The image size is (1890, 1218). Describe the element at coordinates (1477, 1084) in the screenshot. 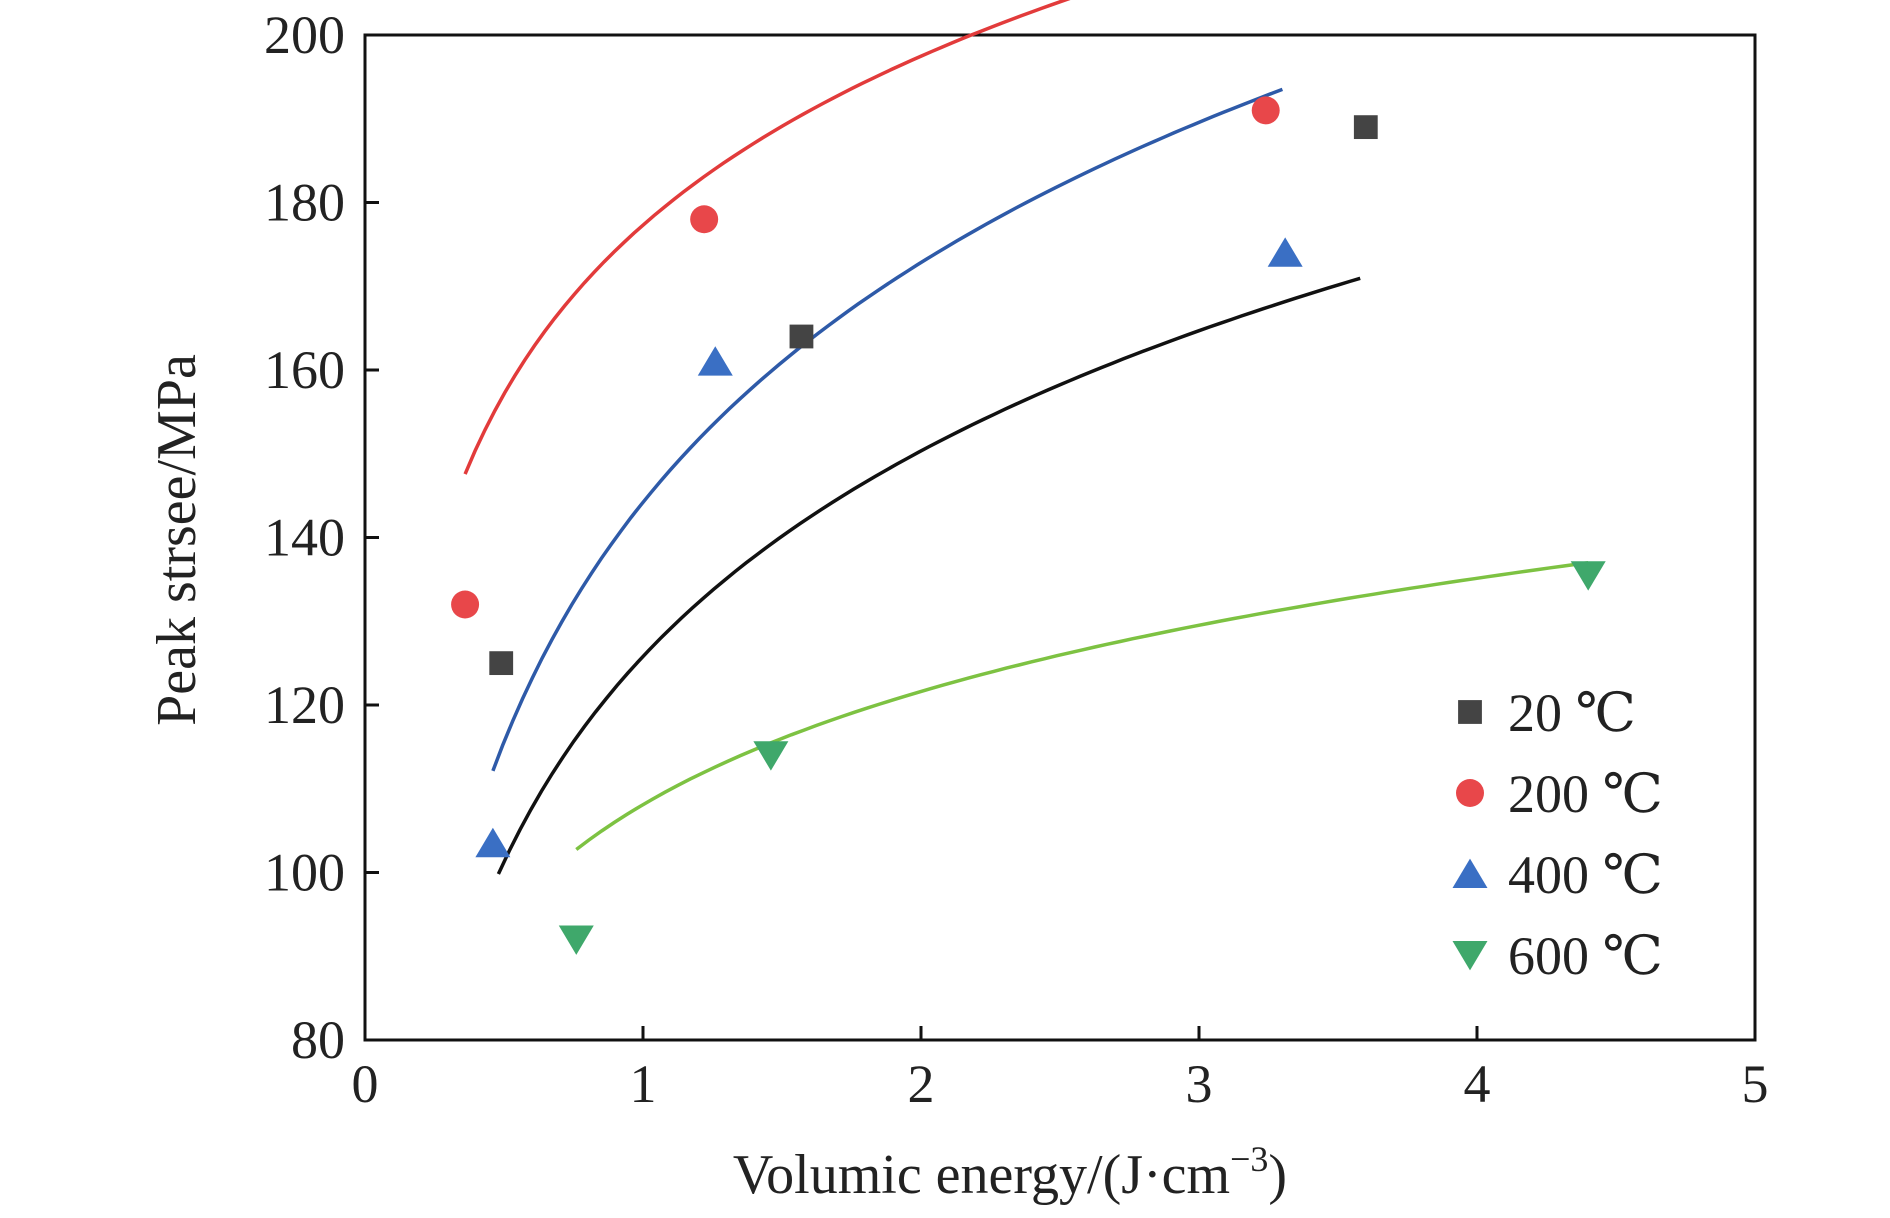

I see `x-tick-label: 4` at that location.